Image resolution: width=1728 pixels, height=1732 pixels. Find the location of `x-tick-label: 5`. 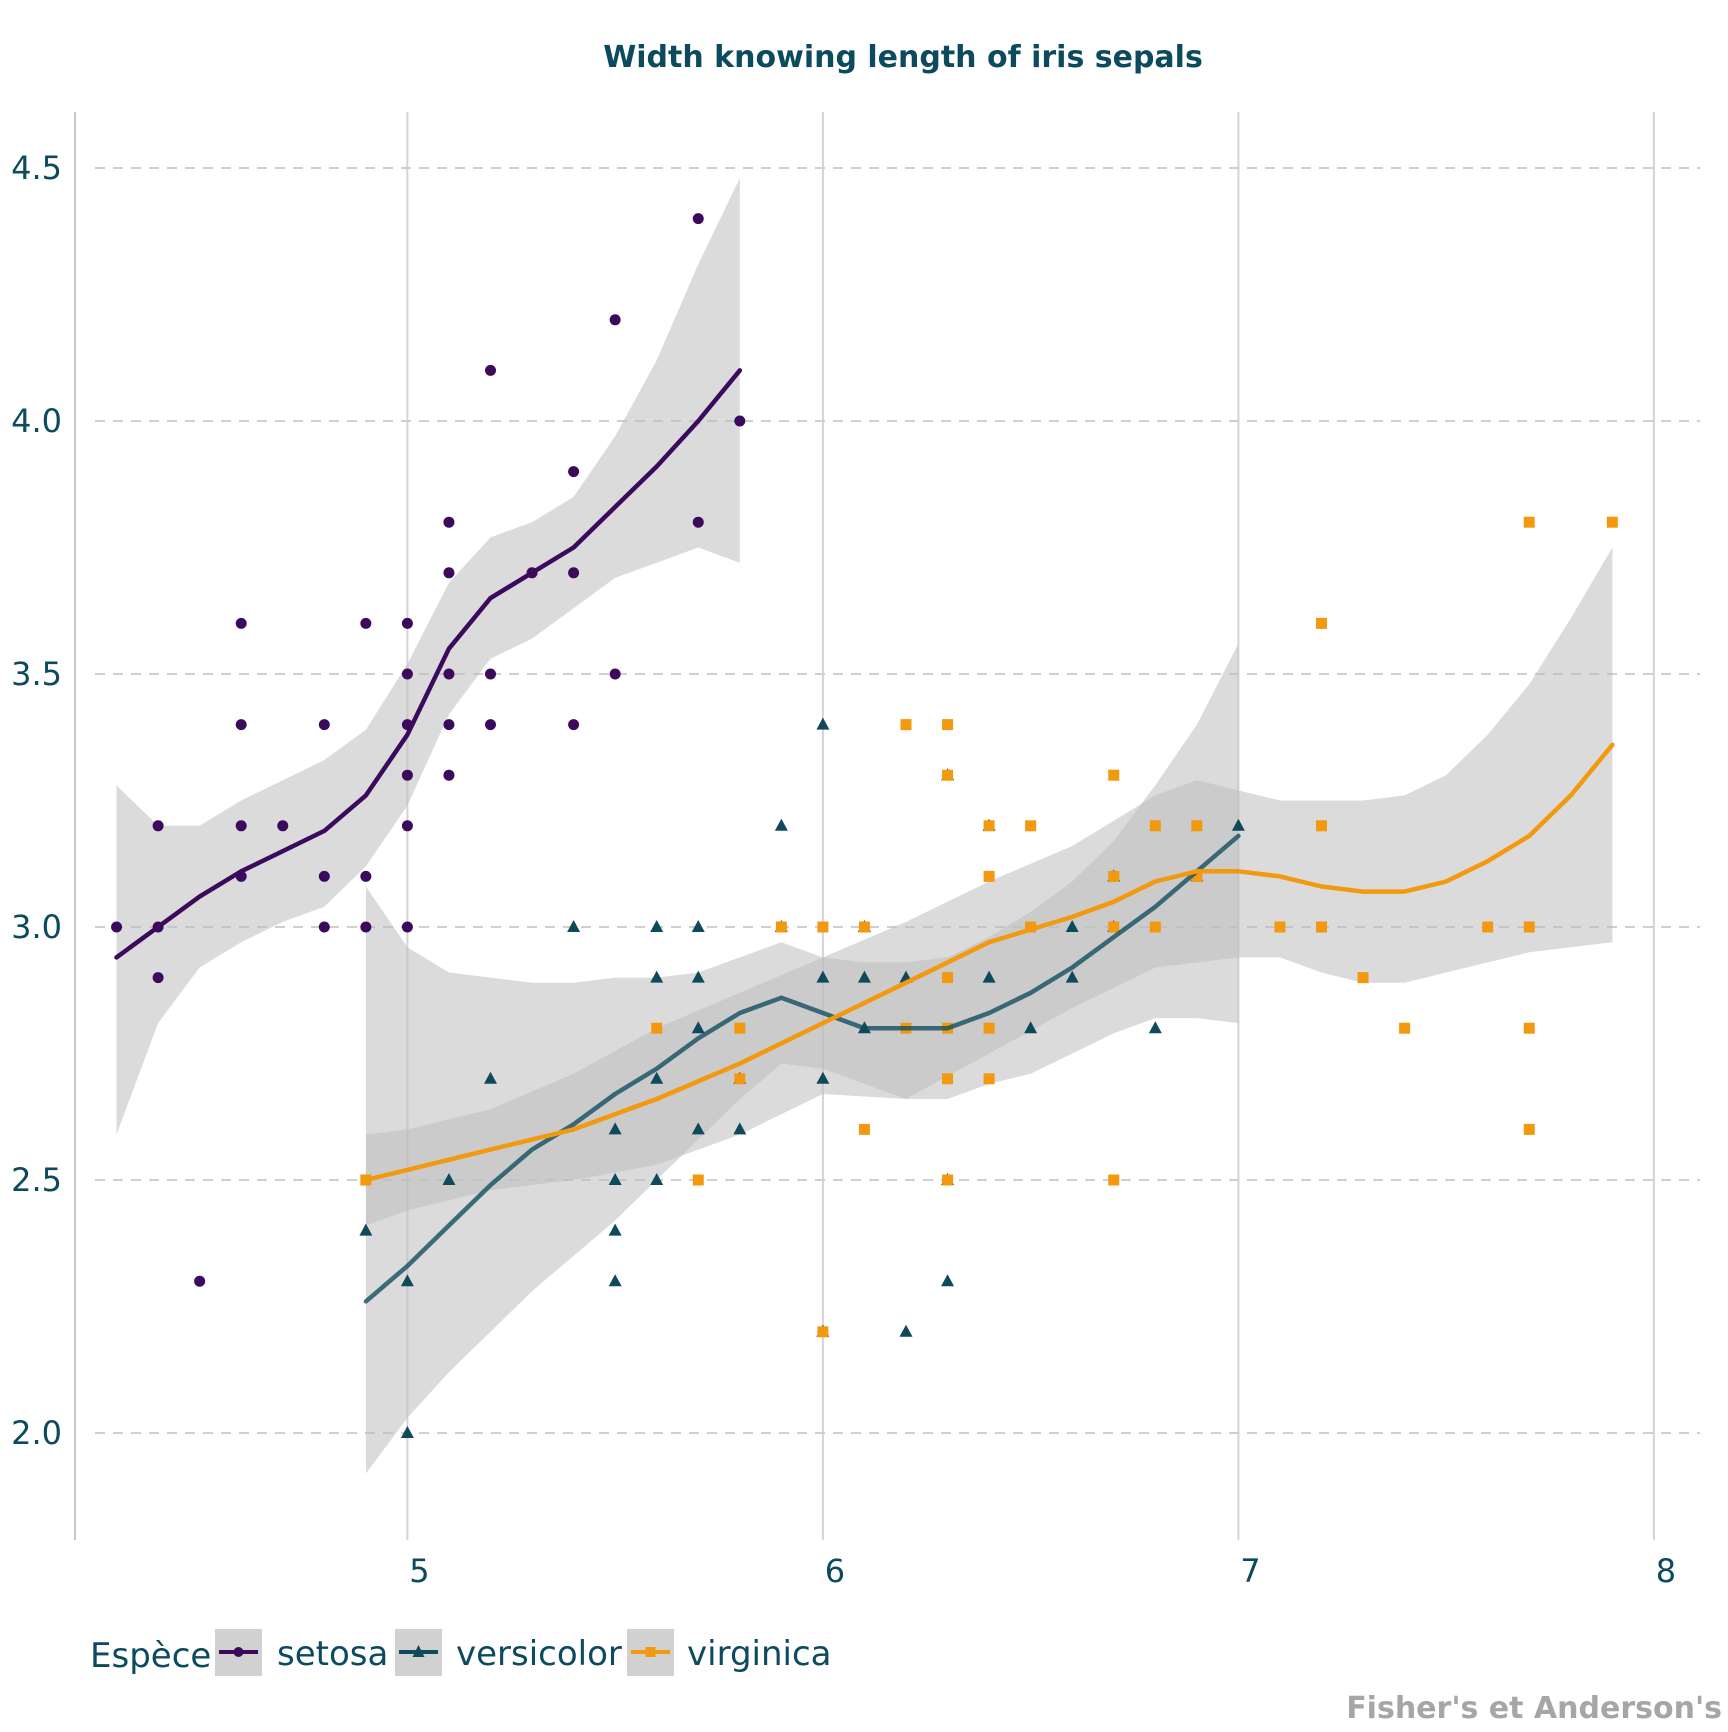

x-tick-label: 5 is located at coordinates (419, 1571).